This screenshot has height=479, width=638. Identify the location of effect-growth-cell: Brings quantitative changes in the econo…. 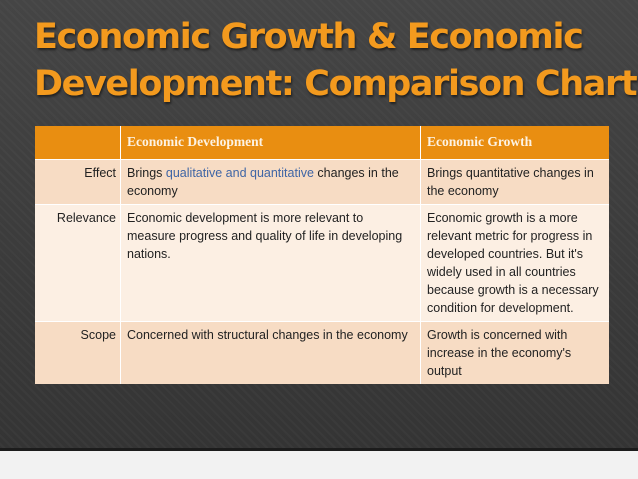
(514, 182).